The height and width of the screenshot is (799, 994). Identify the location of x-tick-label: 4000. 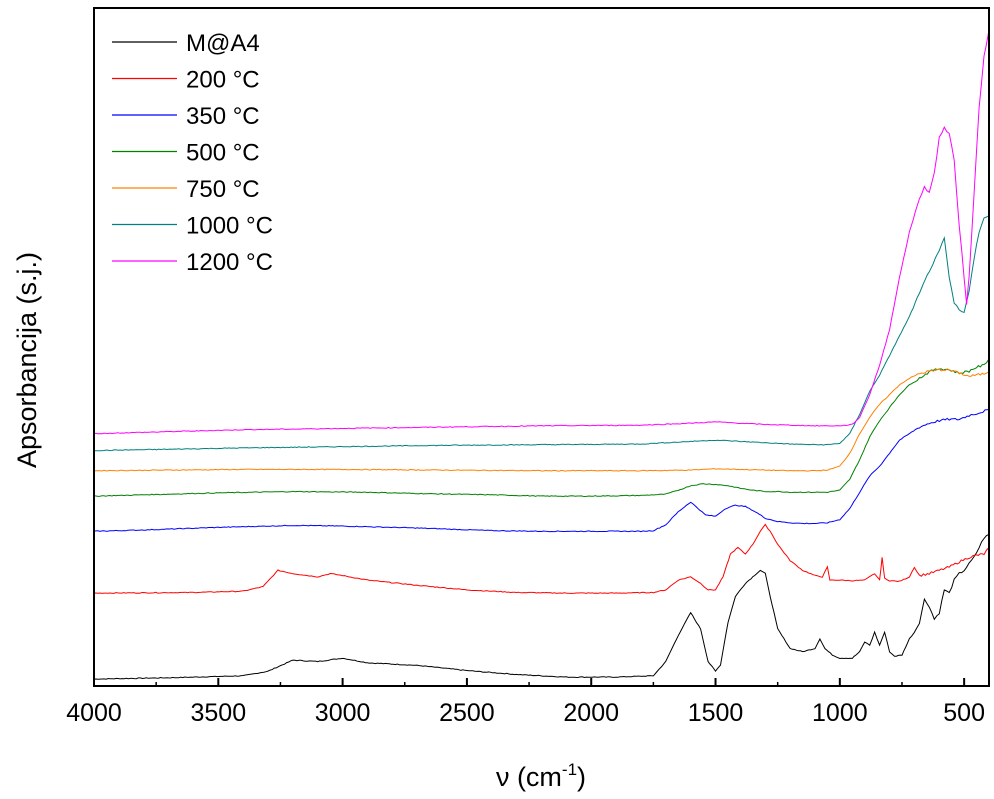
(94, 713).